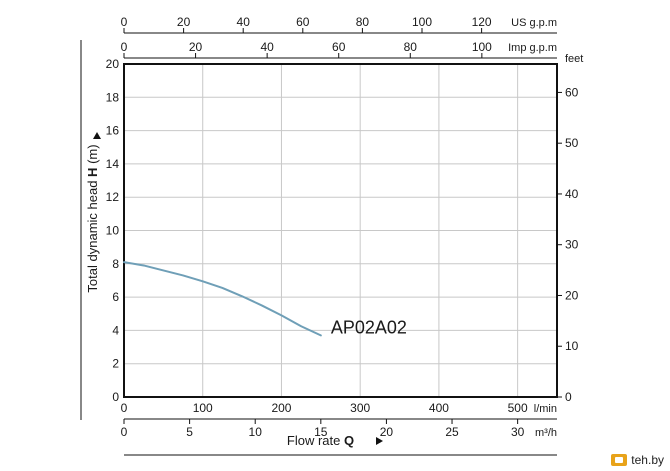 The height and width of the screenshot is (471, 670). Describe the element at coordinates (113, 64) in the screenshot. I see `y-tick-label-m: 20` at that location.